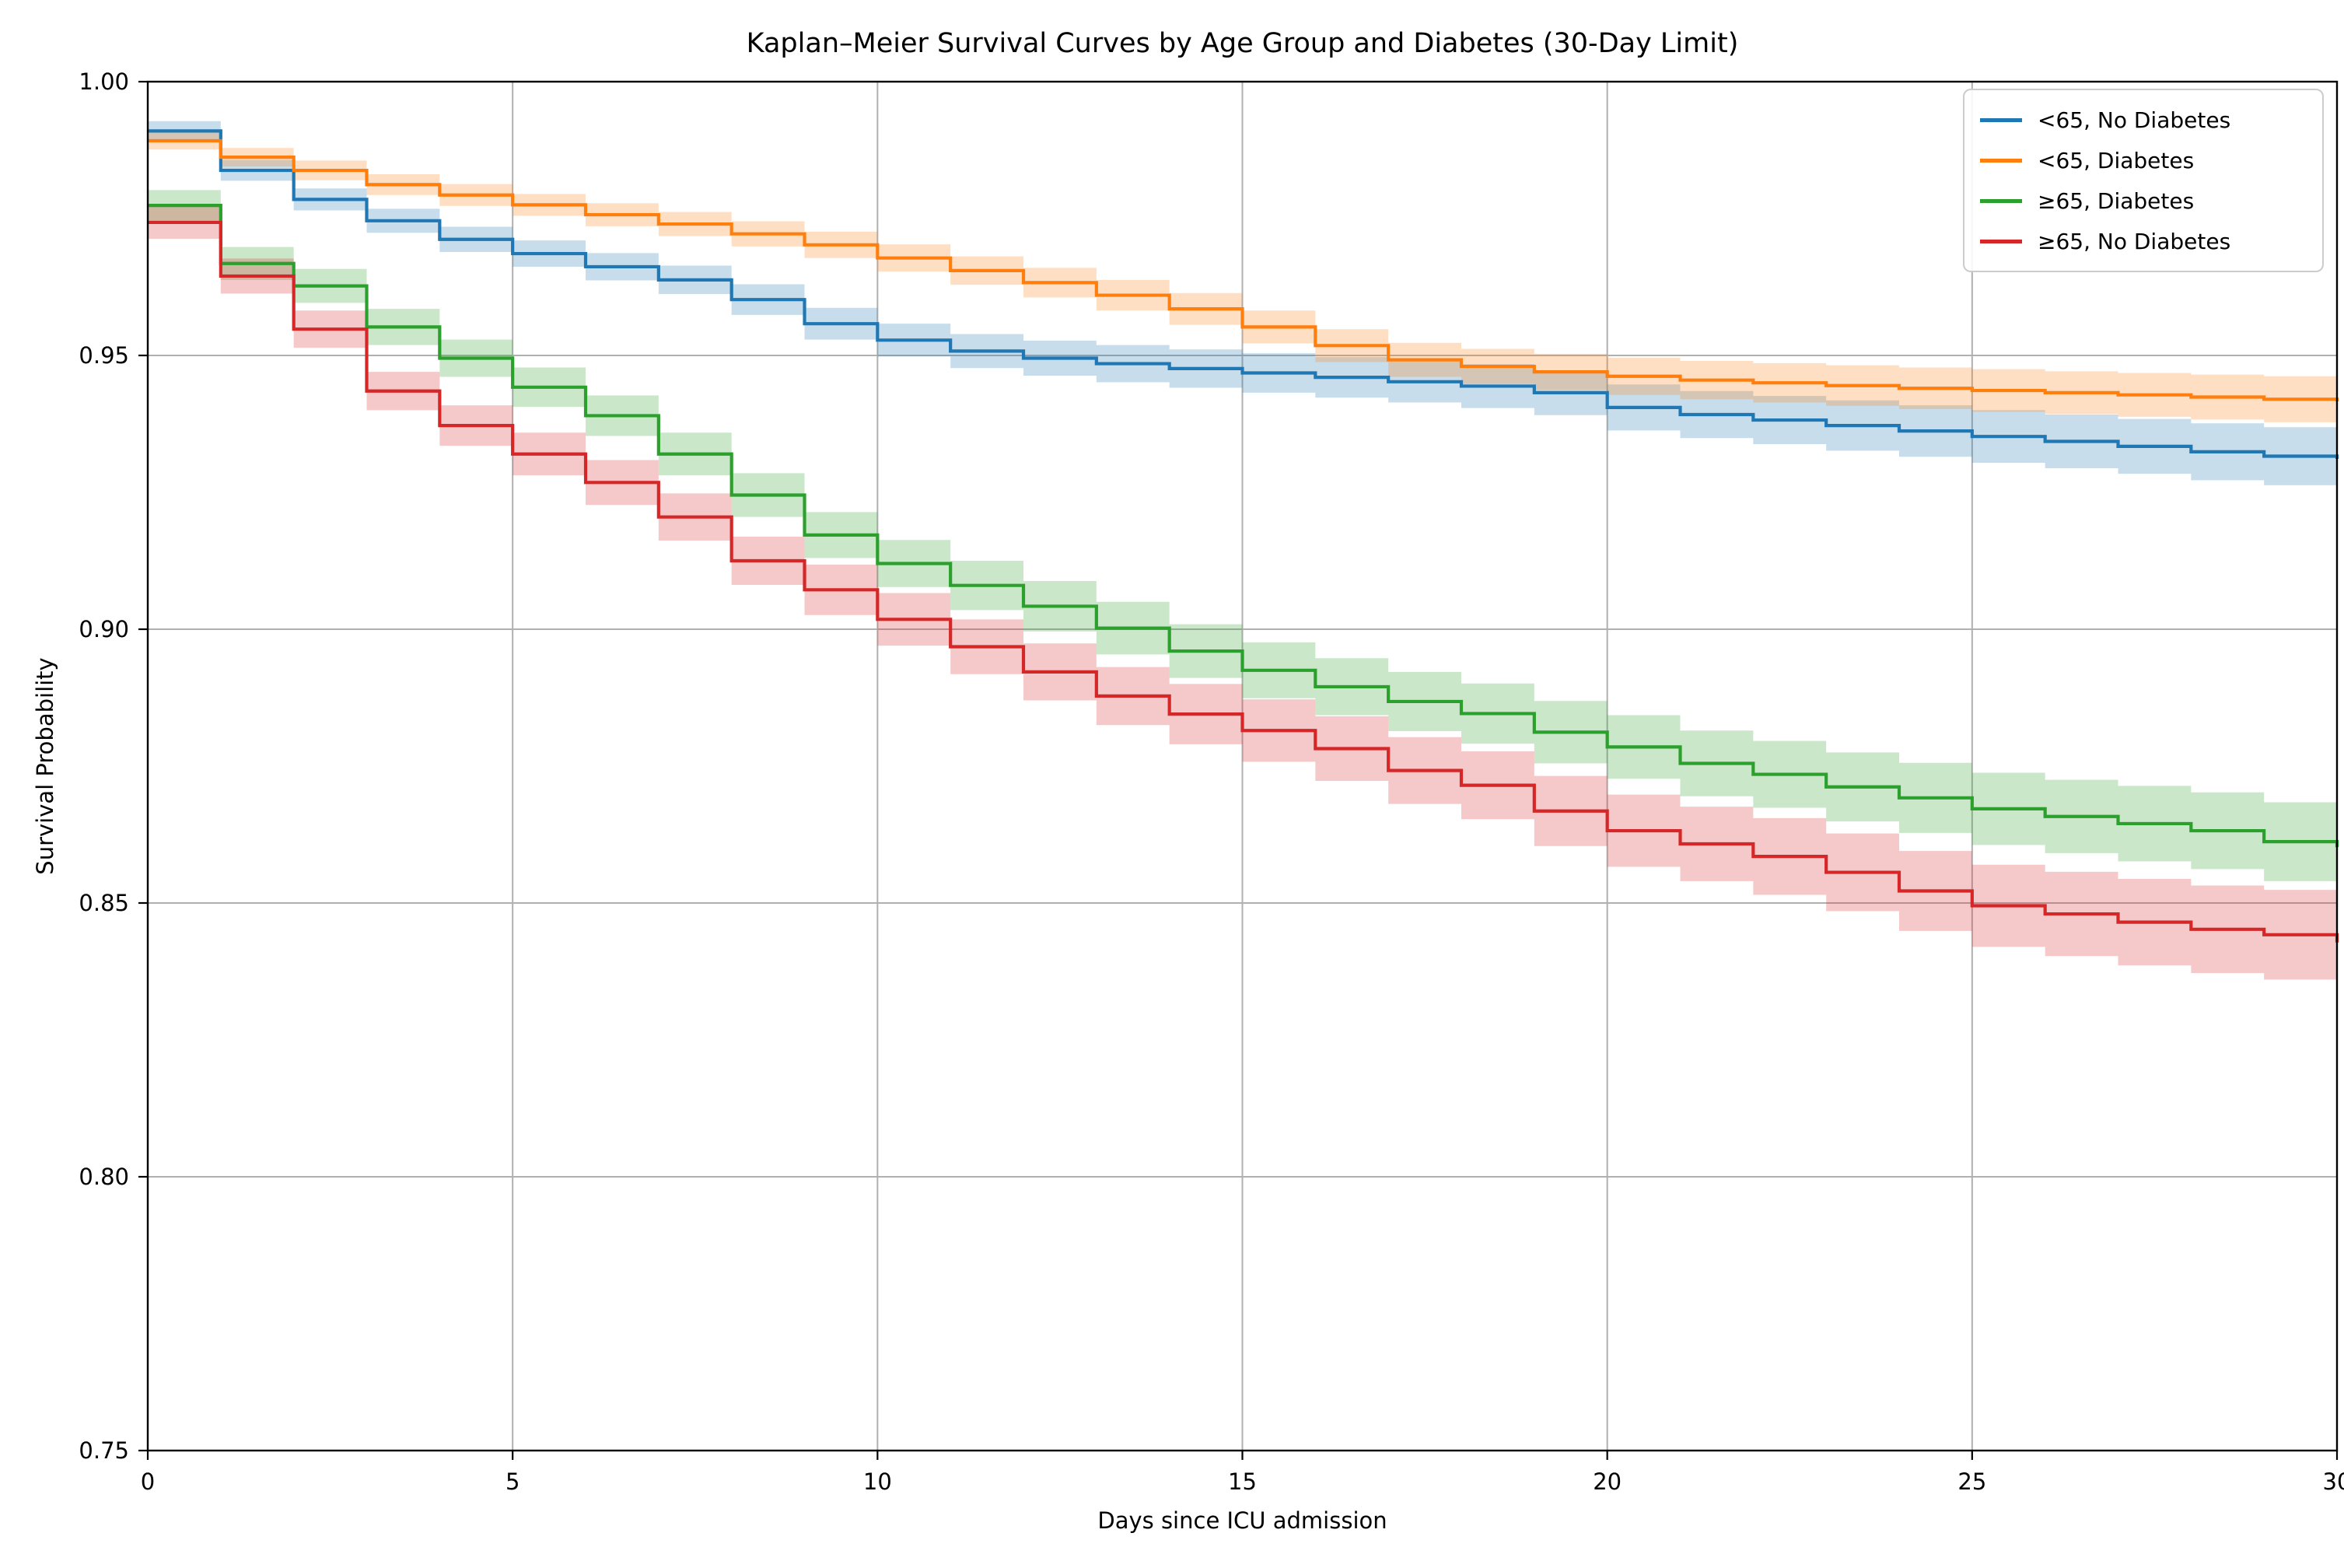 This screenshot has width=2344, height=1568. What do you see at coordinates (513, 1482) in the screenshot?
I see `x-tick-label: 5` at bounding box center [513, 1482].